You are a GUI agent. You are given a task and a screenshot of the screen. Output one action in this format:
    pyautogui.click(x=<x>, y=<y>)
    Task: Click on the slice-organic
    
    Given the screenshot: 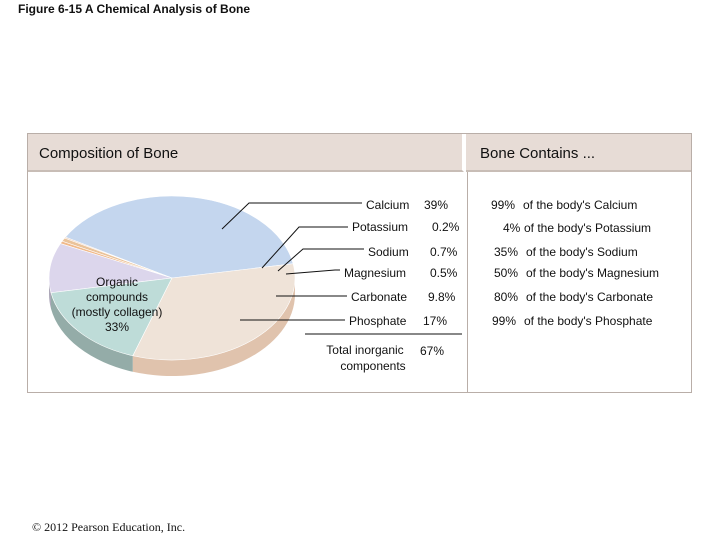 What is the action you would take?
    pyautogui.click(x=214, y=312)
    